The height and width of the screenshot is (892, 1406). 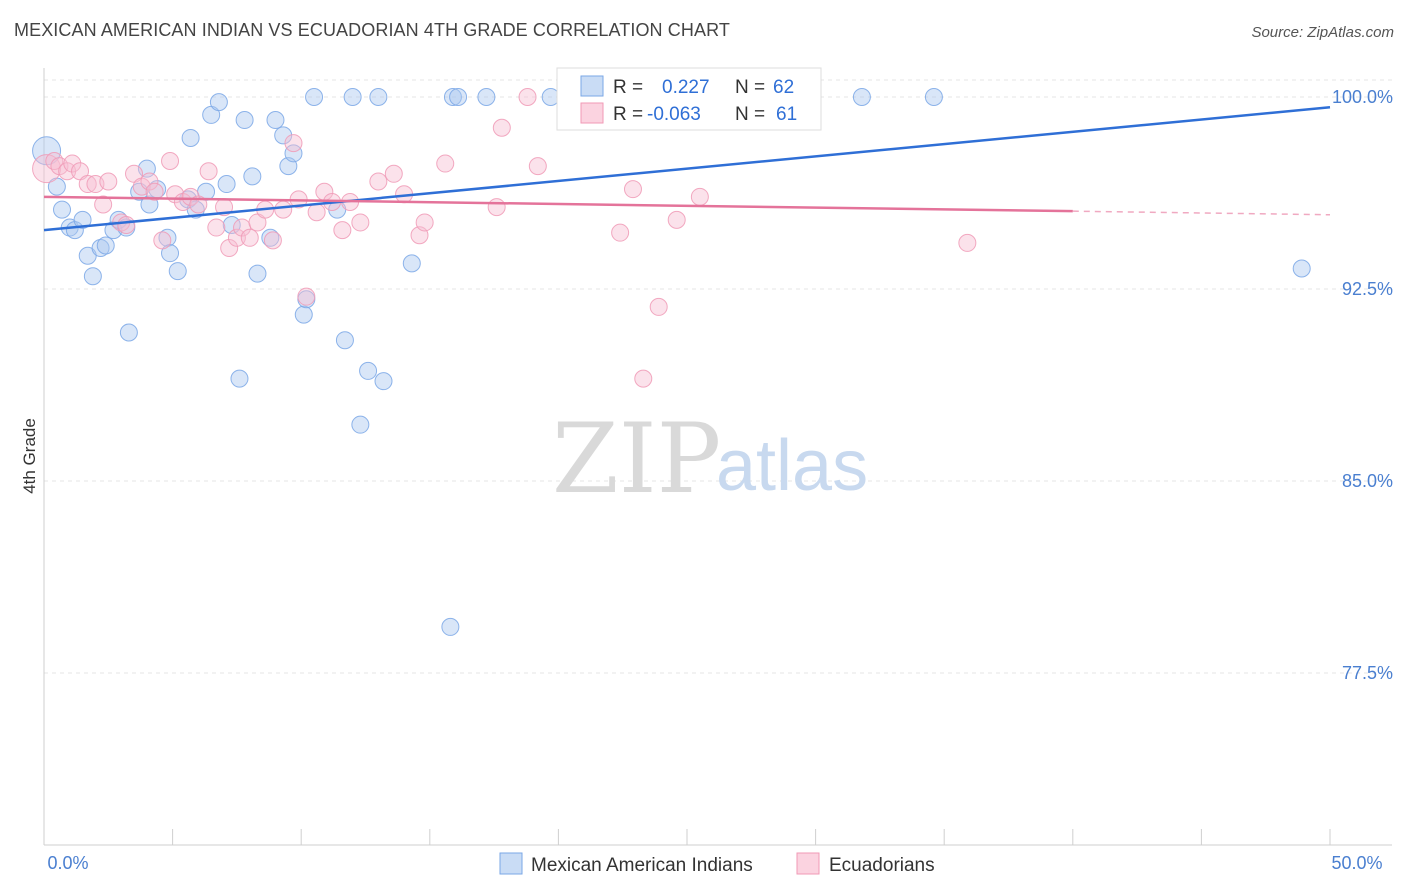 What do you see at coordinates (689, 99) in the screenshot?
I see `stats-legend: R = 0.227 N = 62 R = -0.063 N = 61` at bounding box center [689, 99].